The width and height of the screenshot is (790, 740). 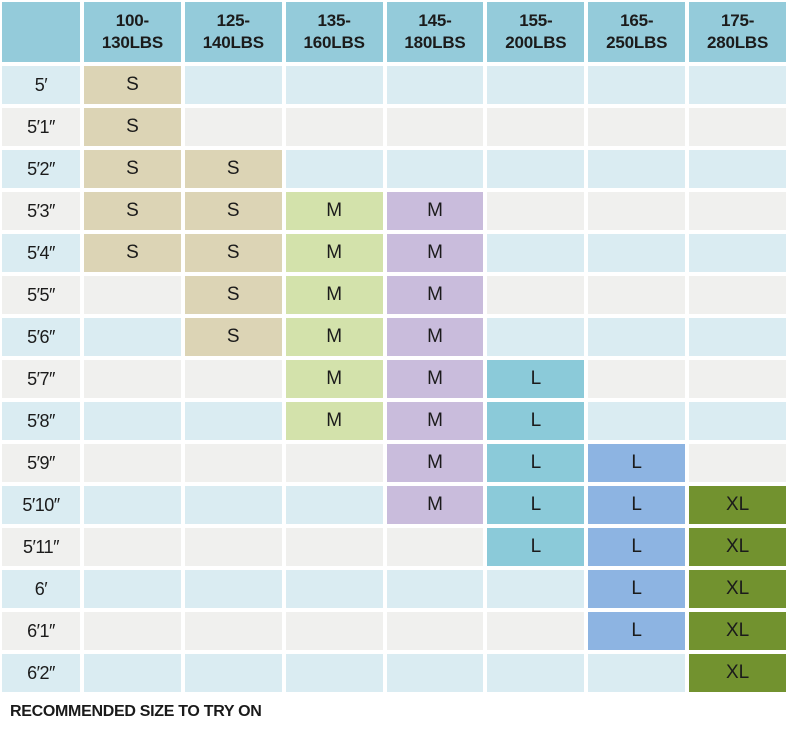 What do you see at coordinates (41, 211) in the screenshot?
I see `height-label: 5′3″` at bounding box center [41, 211].